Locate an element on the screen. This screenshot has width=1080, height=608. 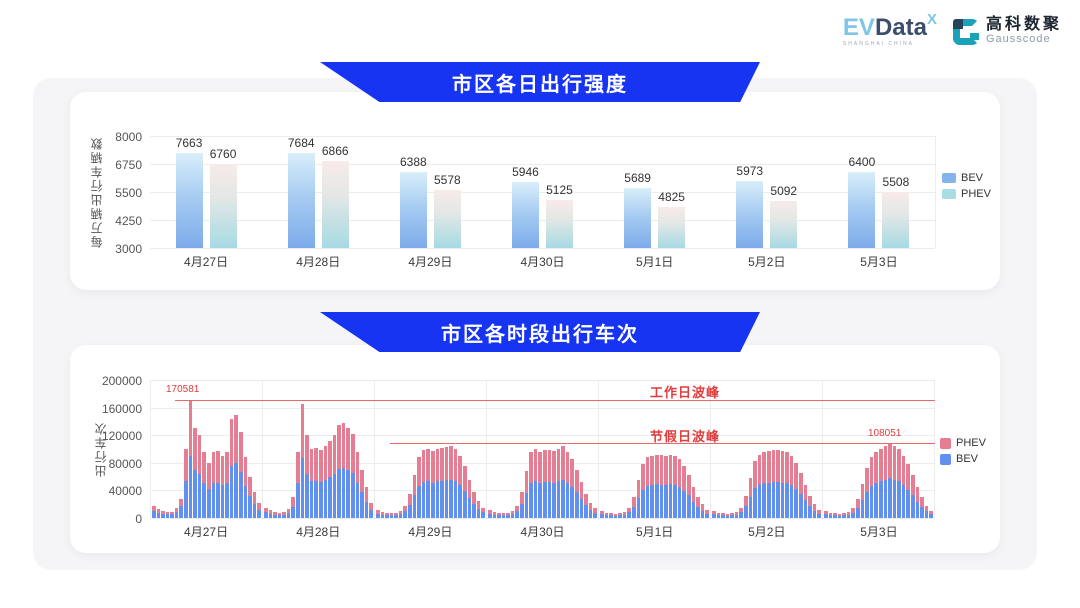
x-tick-label: 4月27日 is located at coordinates (206, 262).